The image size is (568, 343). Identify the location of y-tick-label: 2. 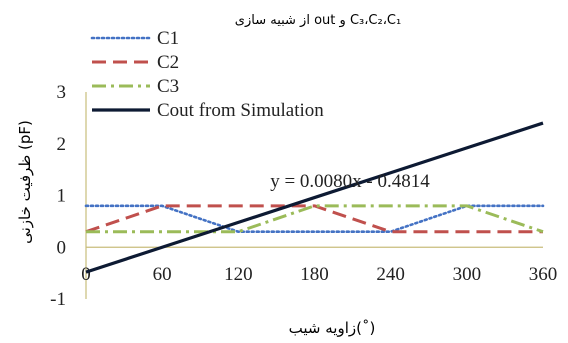
(62, 144).